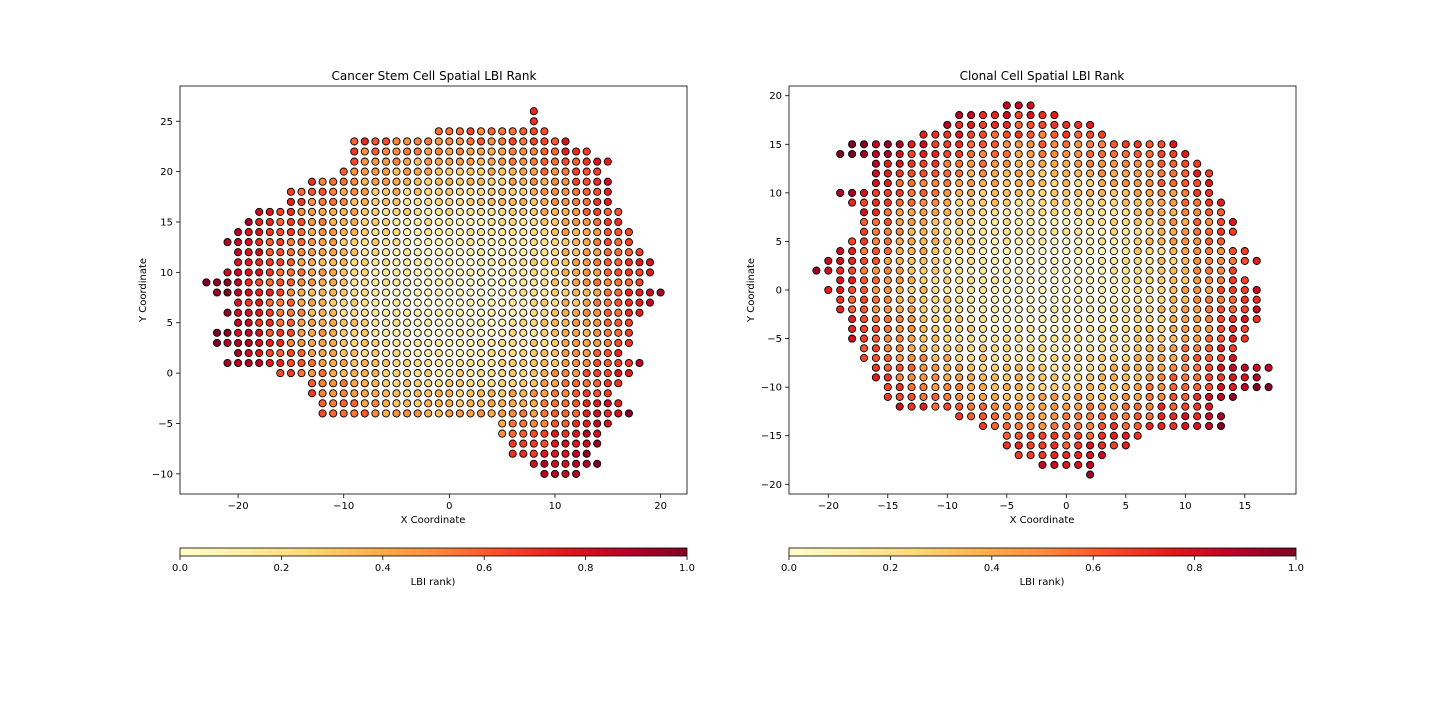  Describe the element at coordinates (1042, 552) in the screenshot. I see `right-colorbar` at that location.